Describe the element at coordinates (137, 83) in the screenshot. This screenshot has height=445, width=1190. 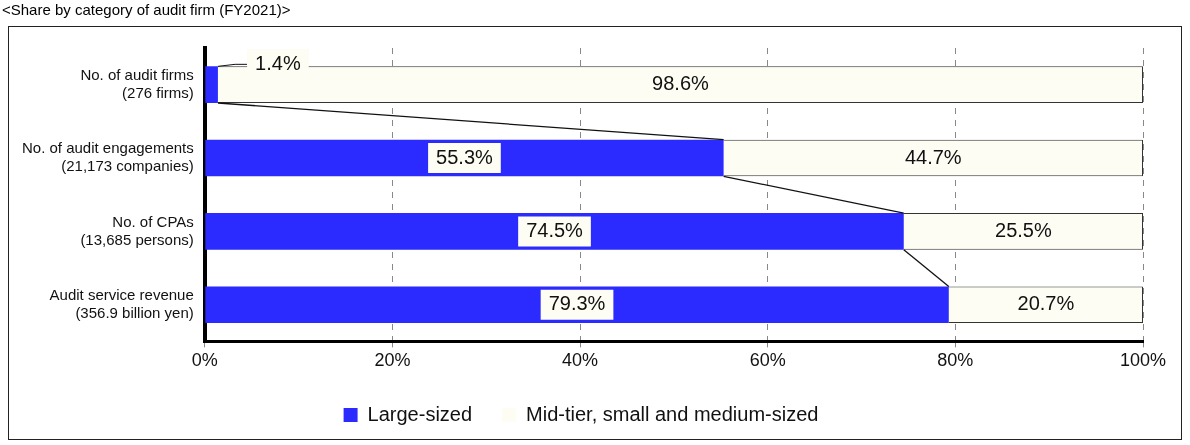
I see `y-tick-label: No. of audit firms (276 firms)` at that location.